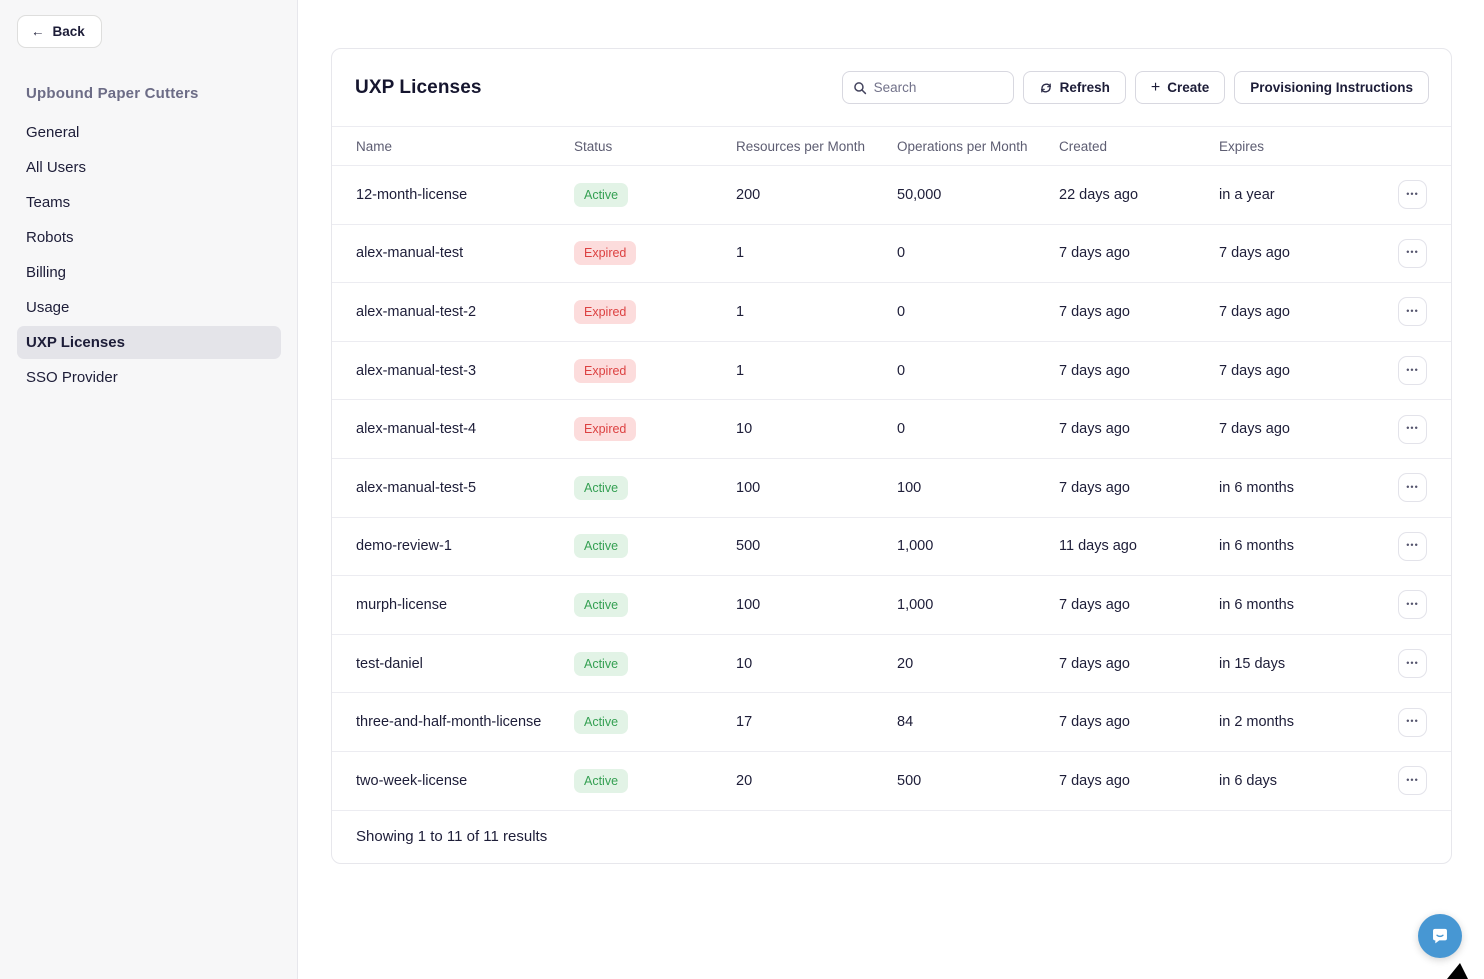 Image resolution: width=1484 pixels, height=979 pixels. What do you see at coordinates (416, 370) in the screenshot?
I see `license-name: alex-manual-test-3` at bounding box center [416, 370].